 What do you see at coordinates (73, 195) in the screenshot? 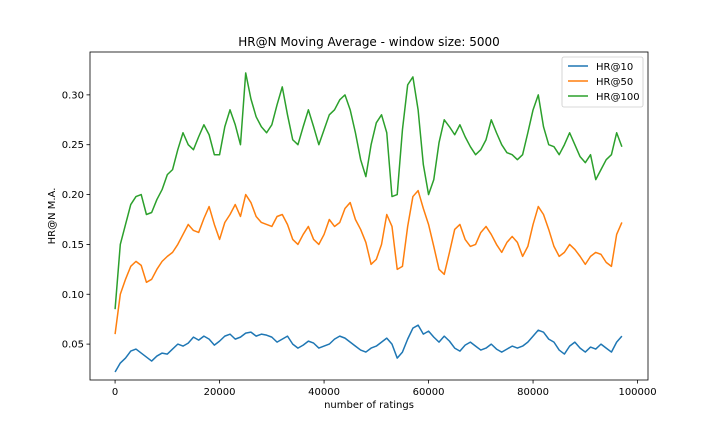
I see `y-tick-label: 0.20` at bounding box center [73, 195].